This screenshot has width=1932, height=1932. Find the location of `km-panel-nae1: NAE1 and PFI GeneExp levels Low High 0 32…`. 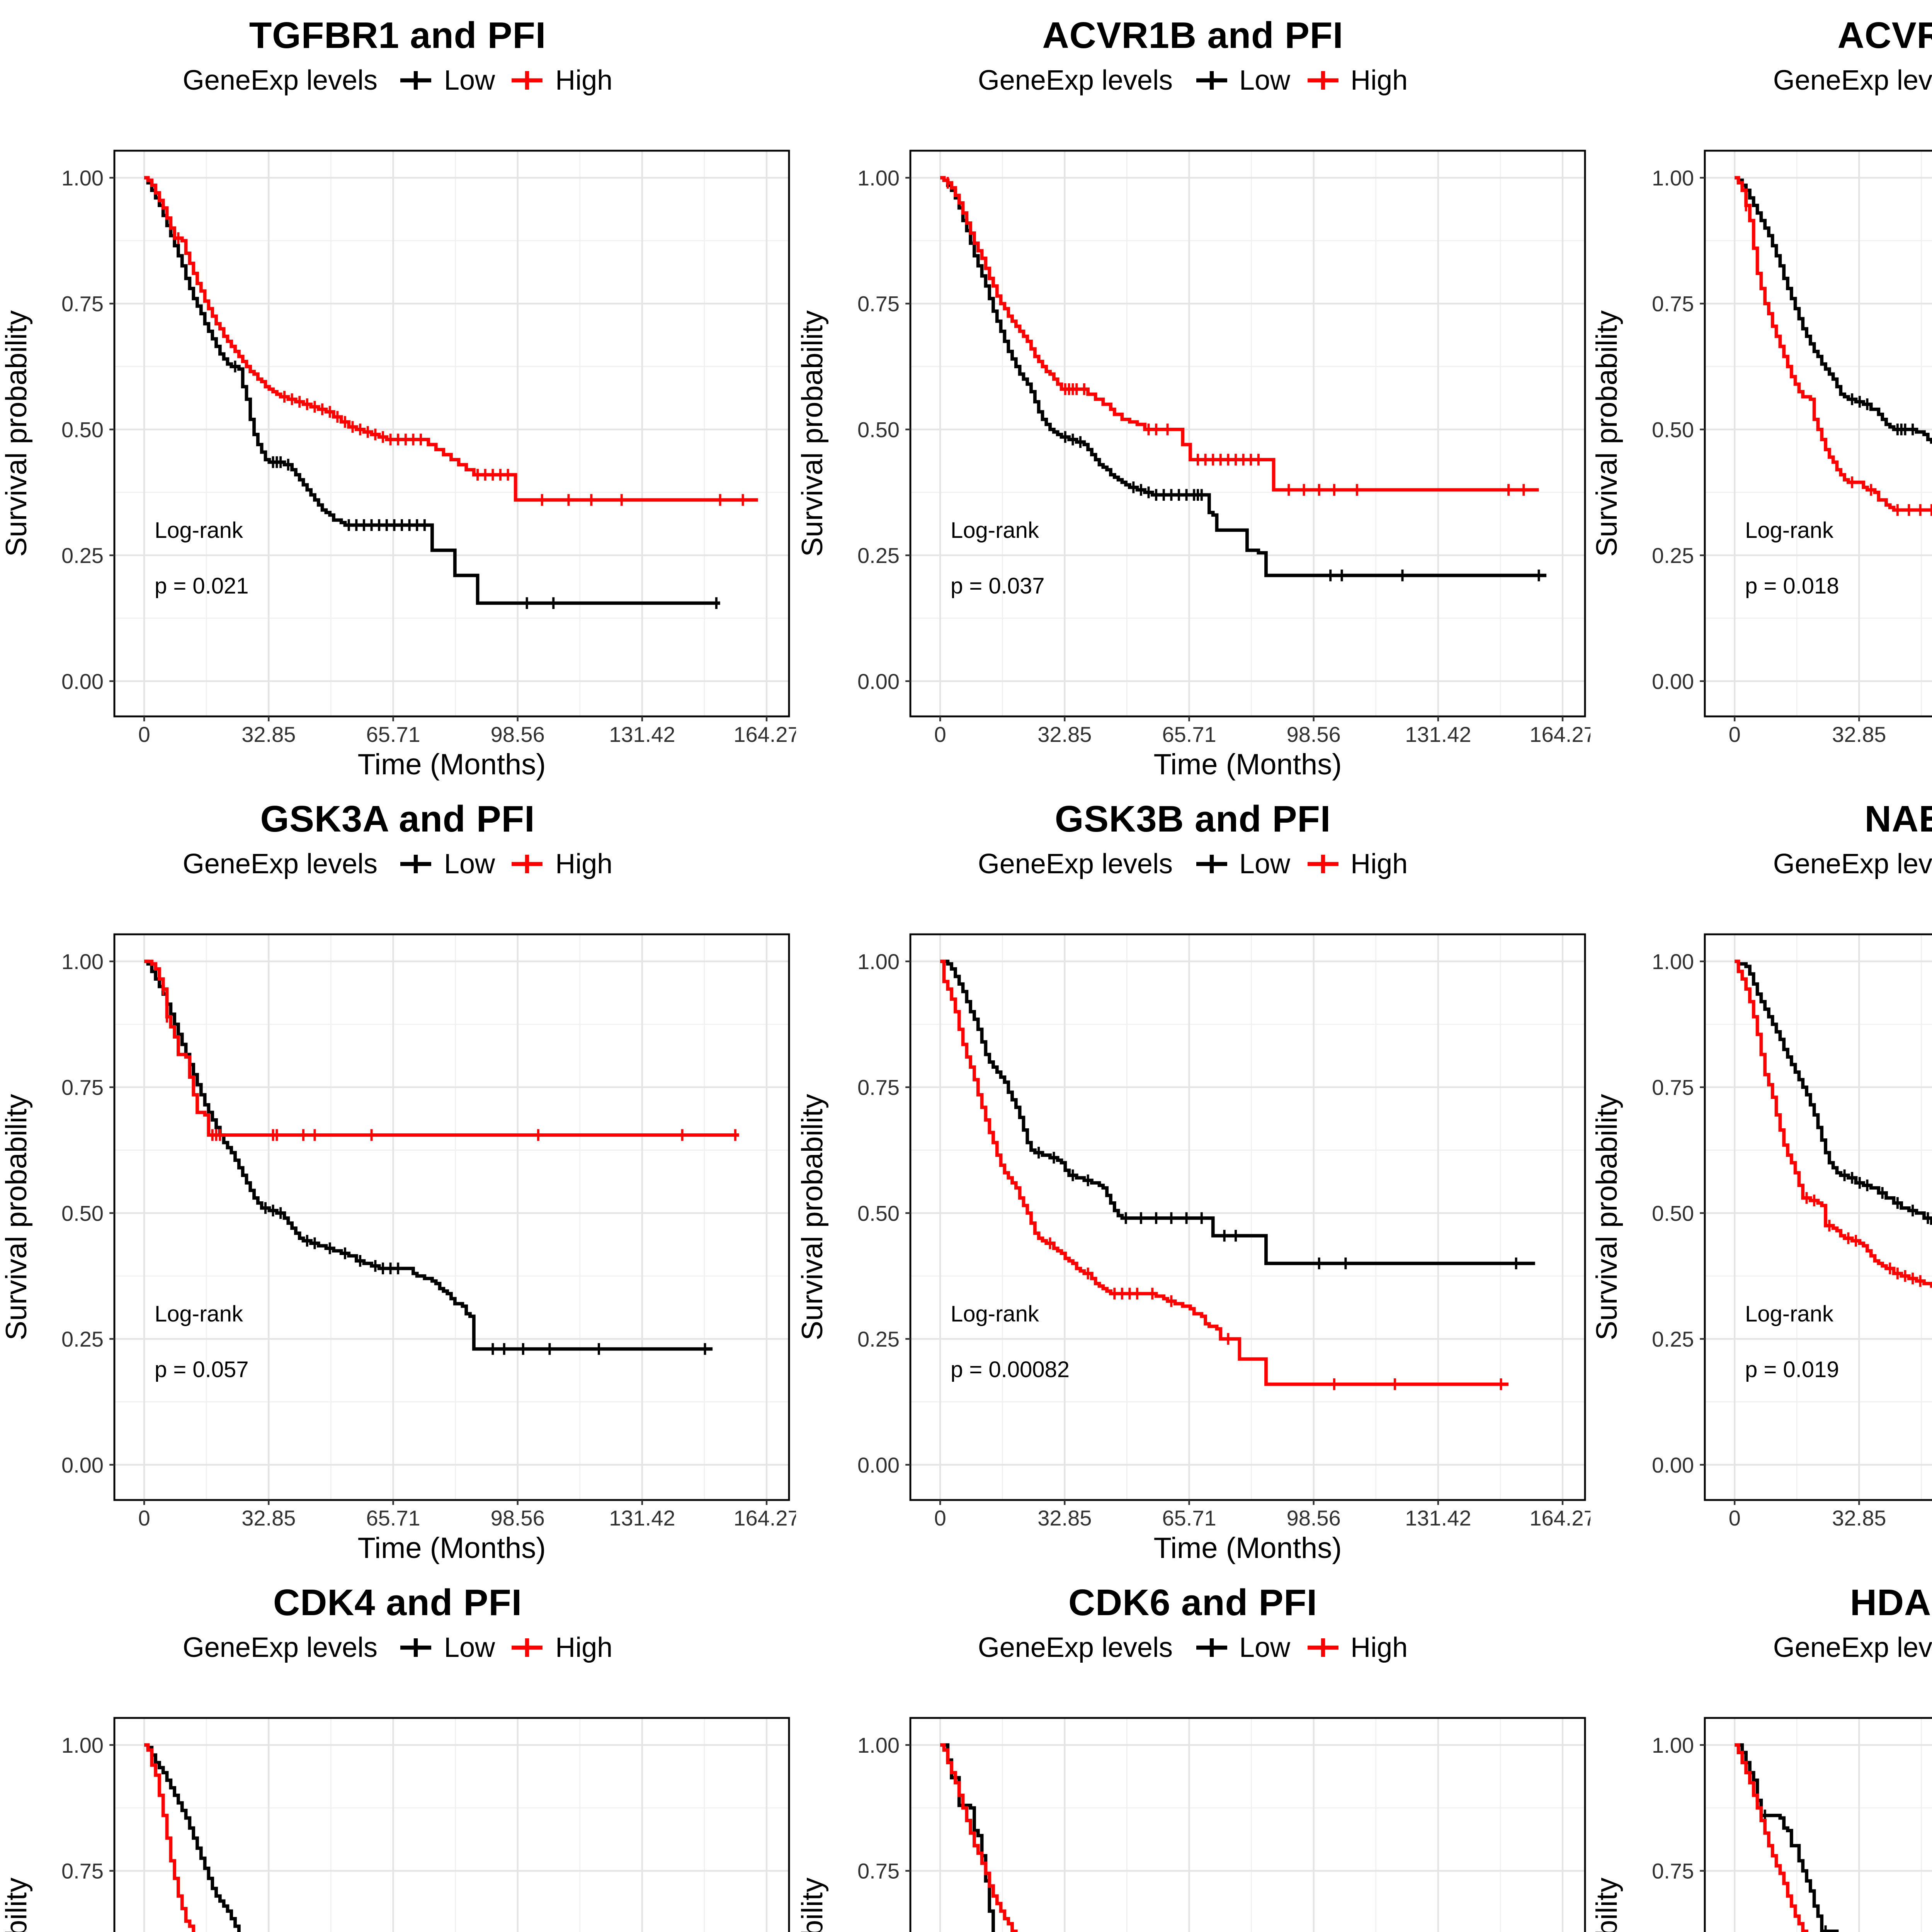

km-panel-nae1: NAE1 and PFI GeneExp levels Low High 0 32… is located at coordinates (1761, 1176).